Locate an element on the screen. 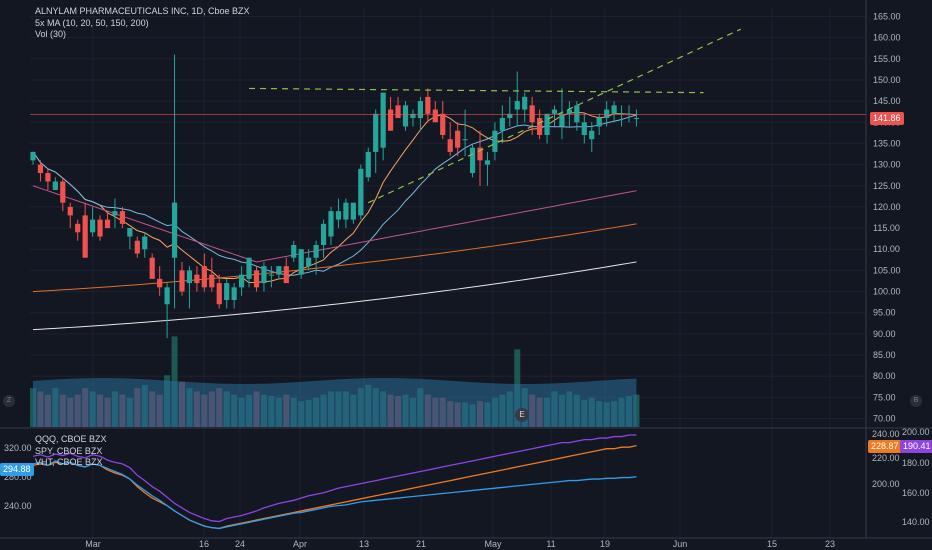  price-tick-label: 70.00 is located at coordinates (884, 419).